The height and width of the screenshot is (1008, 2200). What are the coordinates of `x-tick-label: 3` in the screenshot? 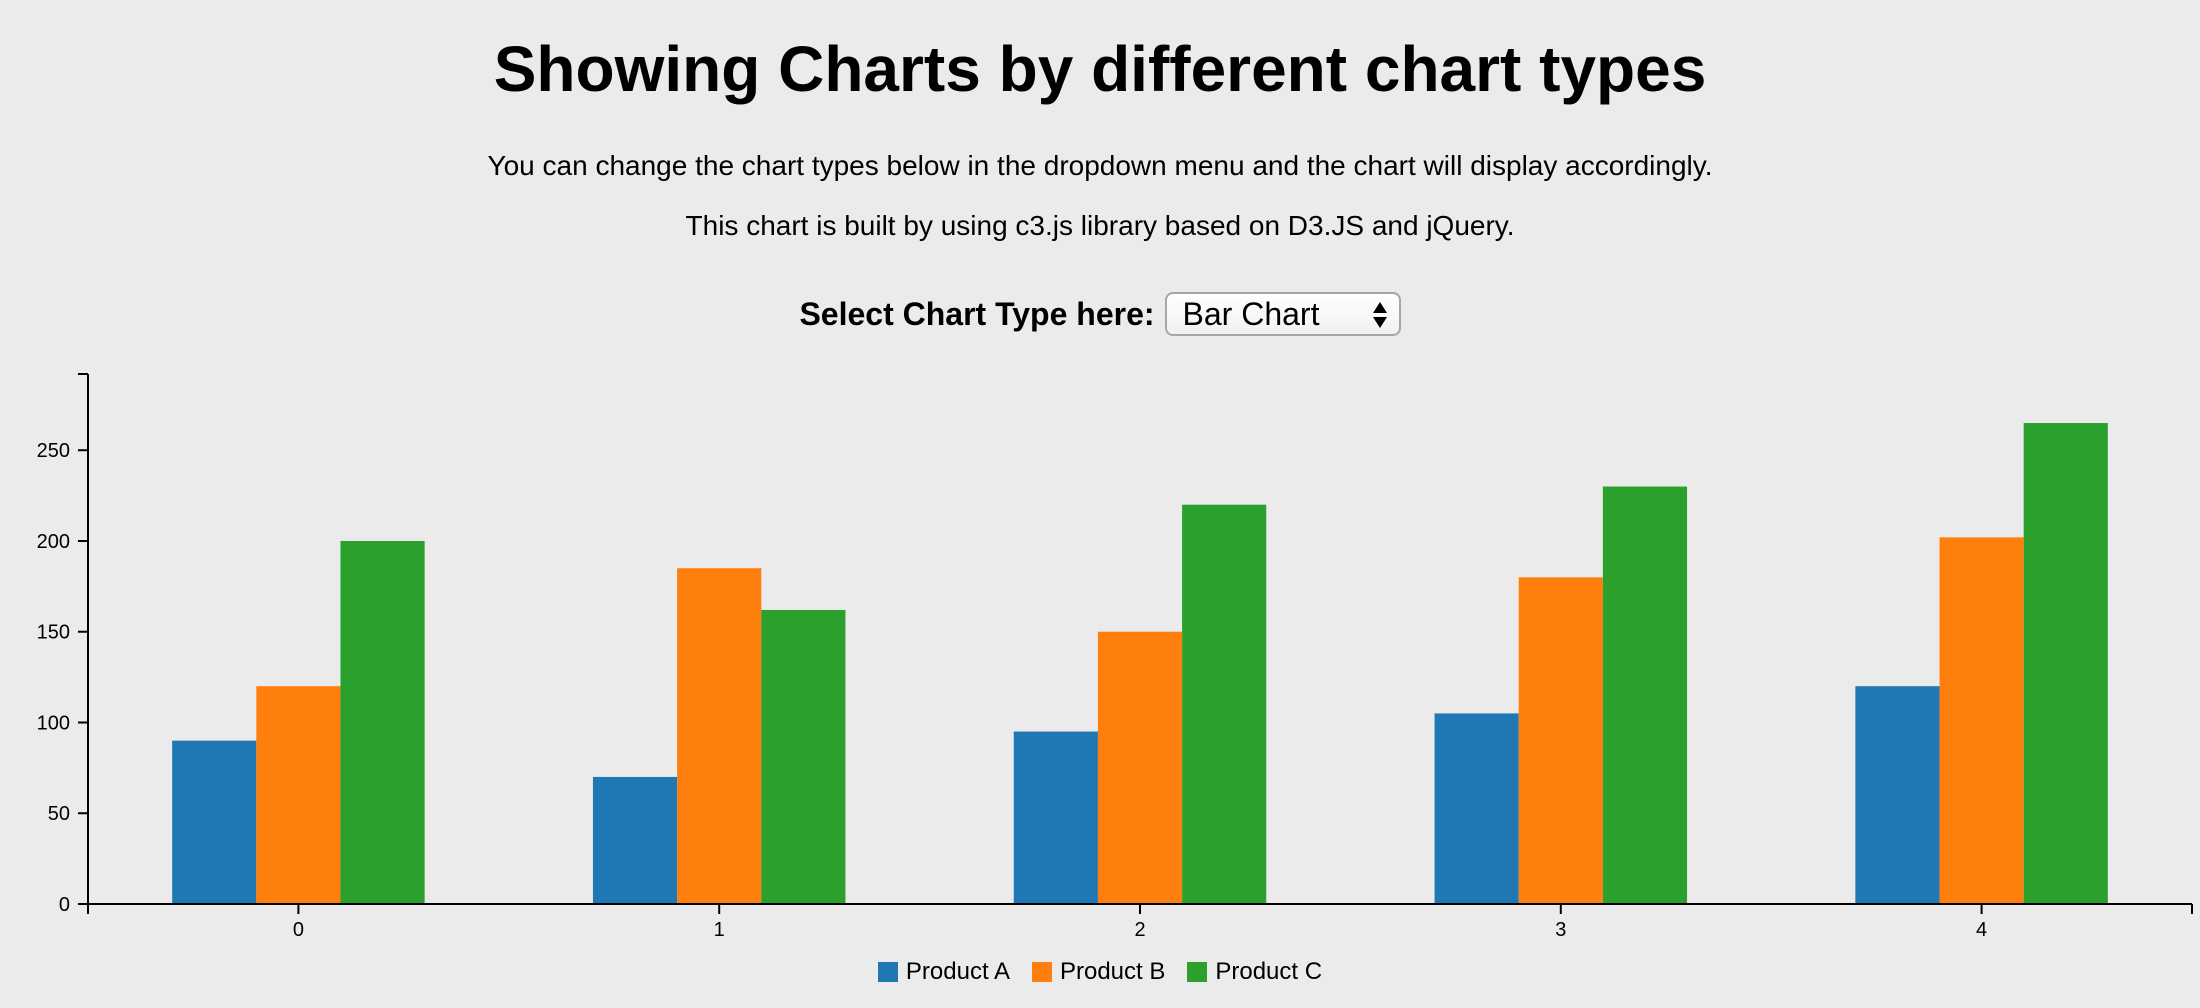 It's located at (1560, 930).